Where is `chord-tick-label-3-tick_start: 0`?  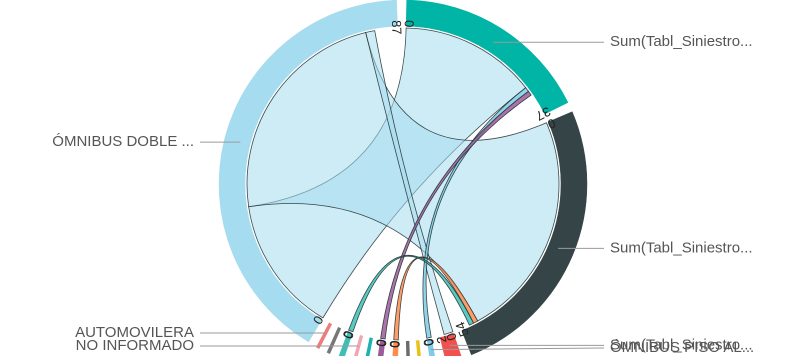 chord-tick-label-3-tick_start: 0 is located at coordinates (429, 342).